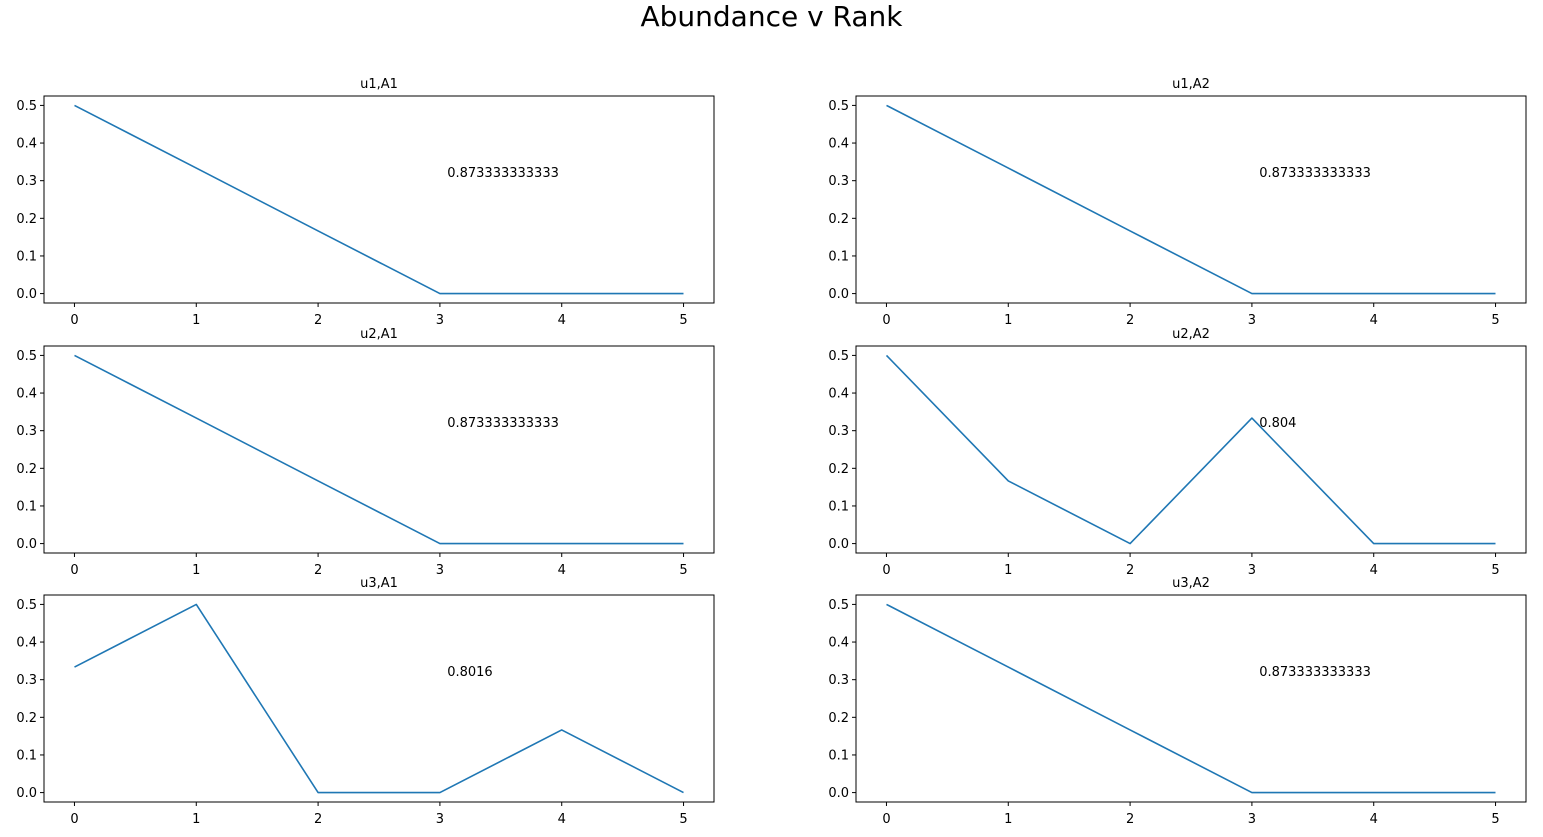  I want to click on subplot-title: u3,A2, so click(1191, 583).